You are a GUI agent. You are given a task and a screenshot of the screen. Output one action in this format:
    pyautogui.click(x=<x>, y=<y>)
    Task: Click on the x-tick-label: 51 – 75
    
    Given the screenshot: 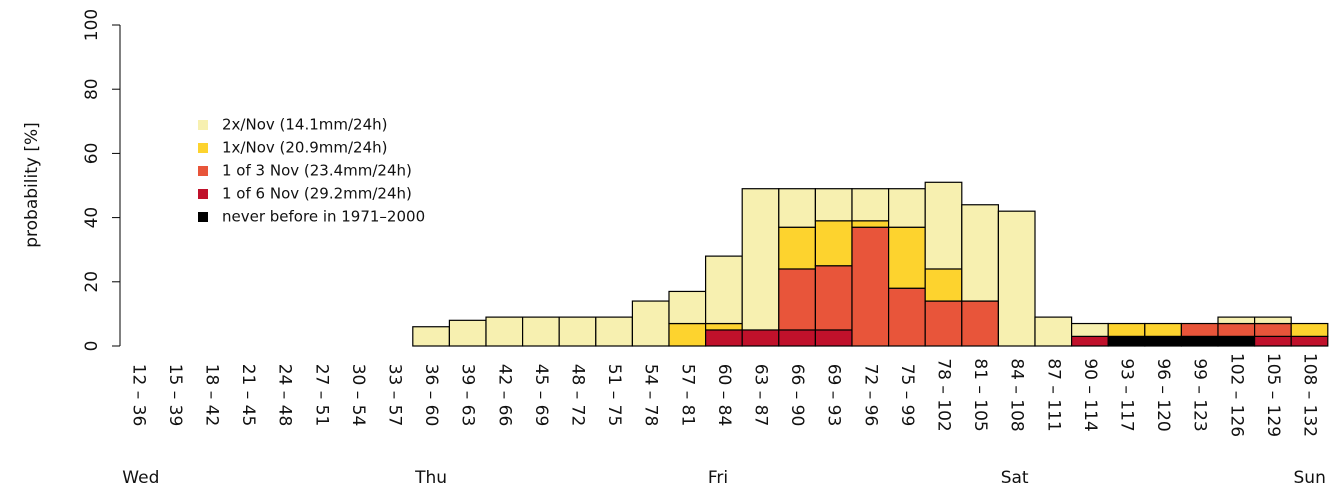 What is the action you would take?
    pyautogui.click(x=614, y=395)
    